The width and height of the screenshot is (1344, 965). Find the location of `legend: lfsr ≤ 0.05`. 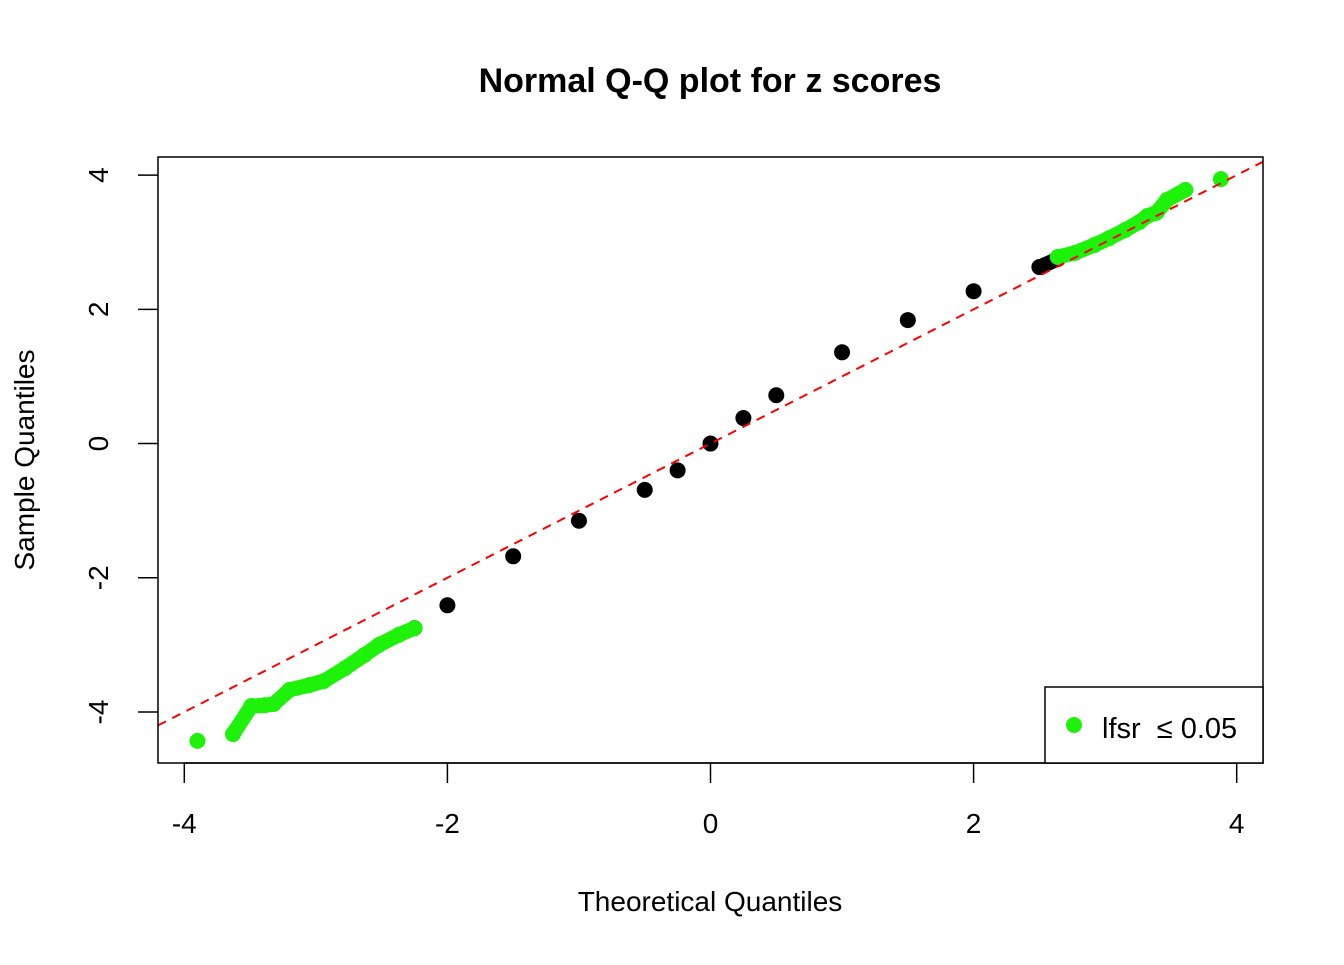

legend: lfsr ≤ 0.05 is located at coordinates (1154, 725).